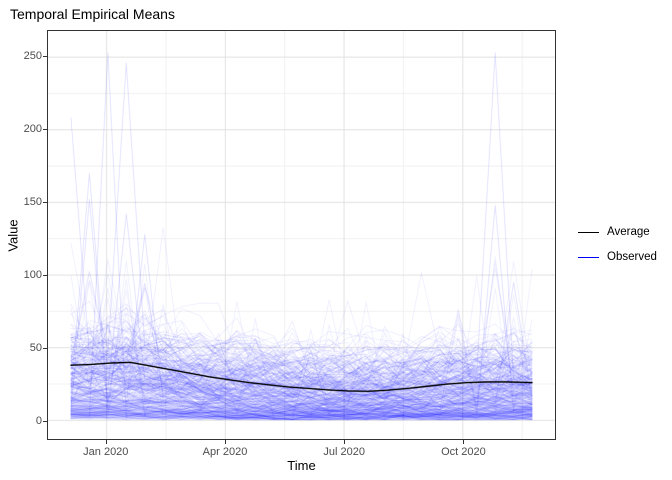 This screenshot has width=672, height=480. I want to click on y-axis-label: Value, so click(13, 235).